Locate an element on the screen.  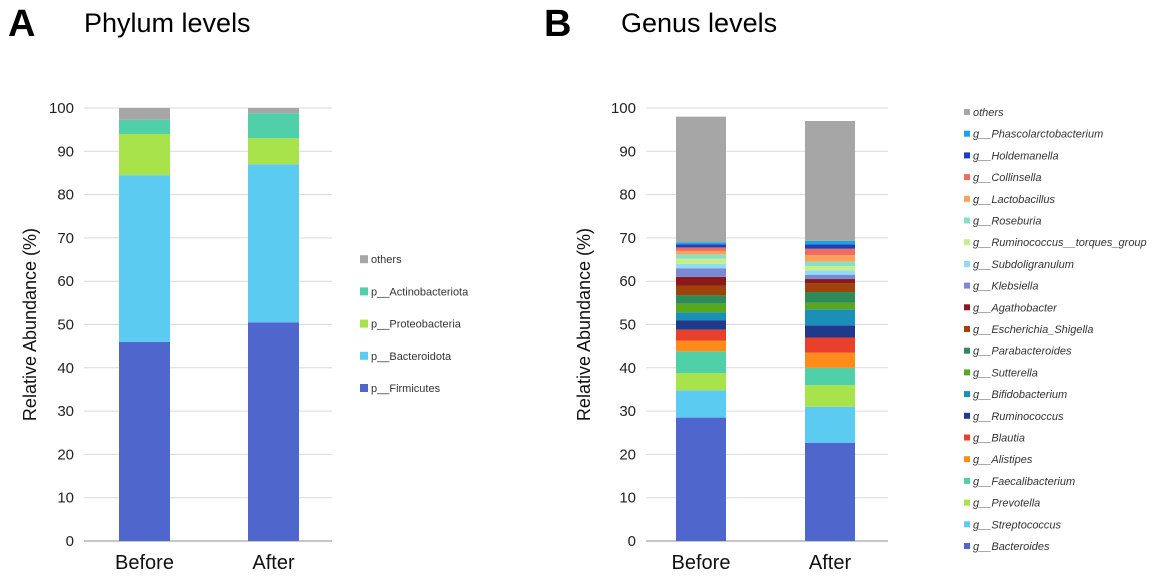
panel-a-category-label: Before is located at coordinates (144, 563).